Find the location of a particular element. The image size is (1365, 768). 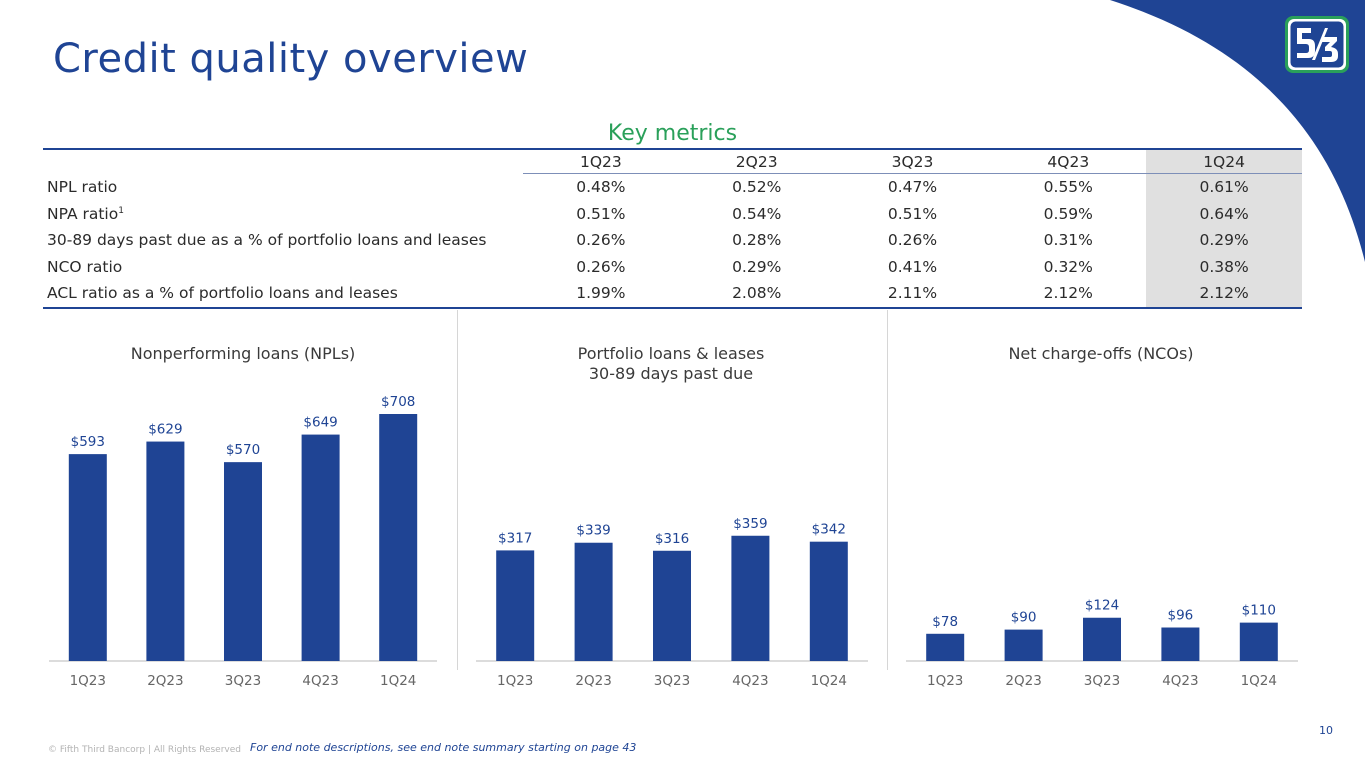

data-label: $342 is located at coordinates (829, 530).